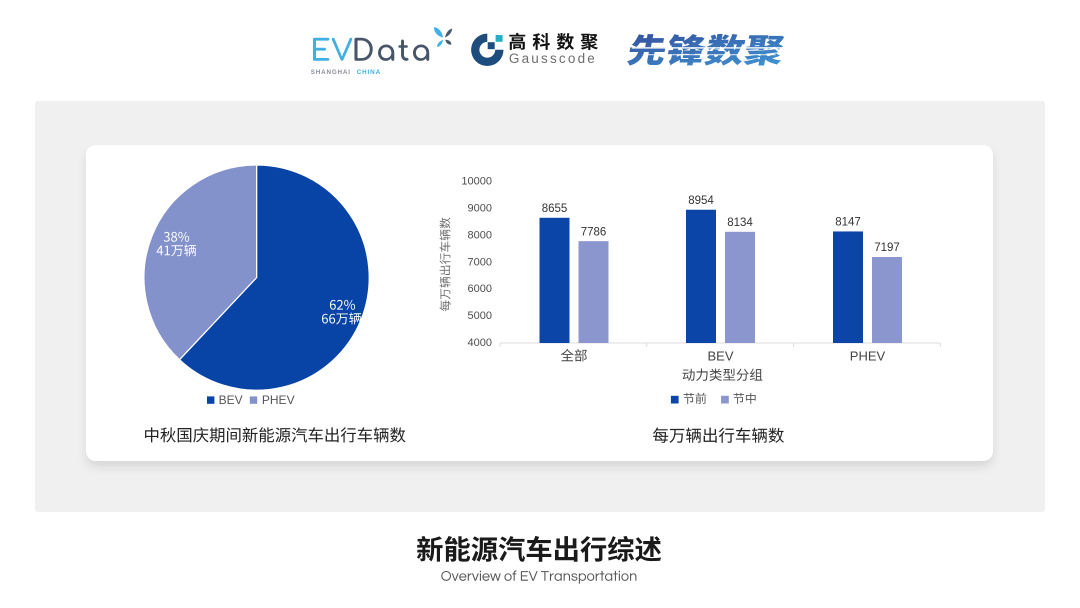 This screenshot has width=1080, height=608. I want to click on svg-text: 8147, so click(848, 223).